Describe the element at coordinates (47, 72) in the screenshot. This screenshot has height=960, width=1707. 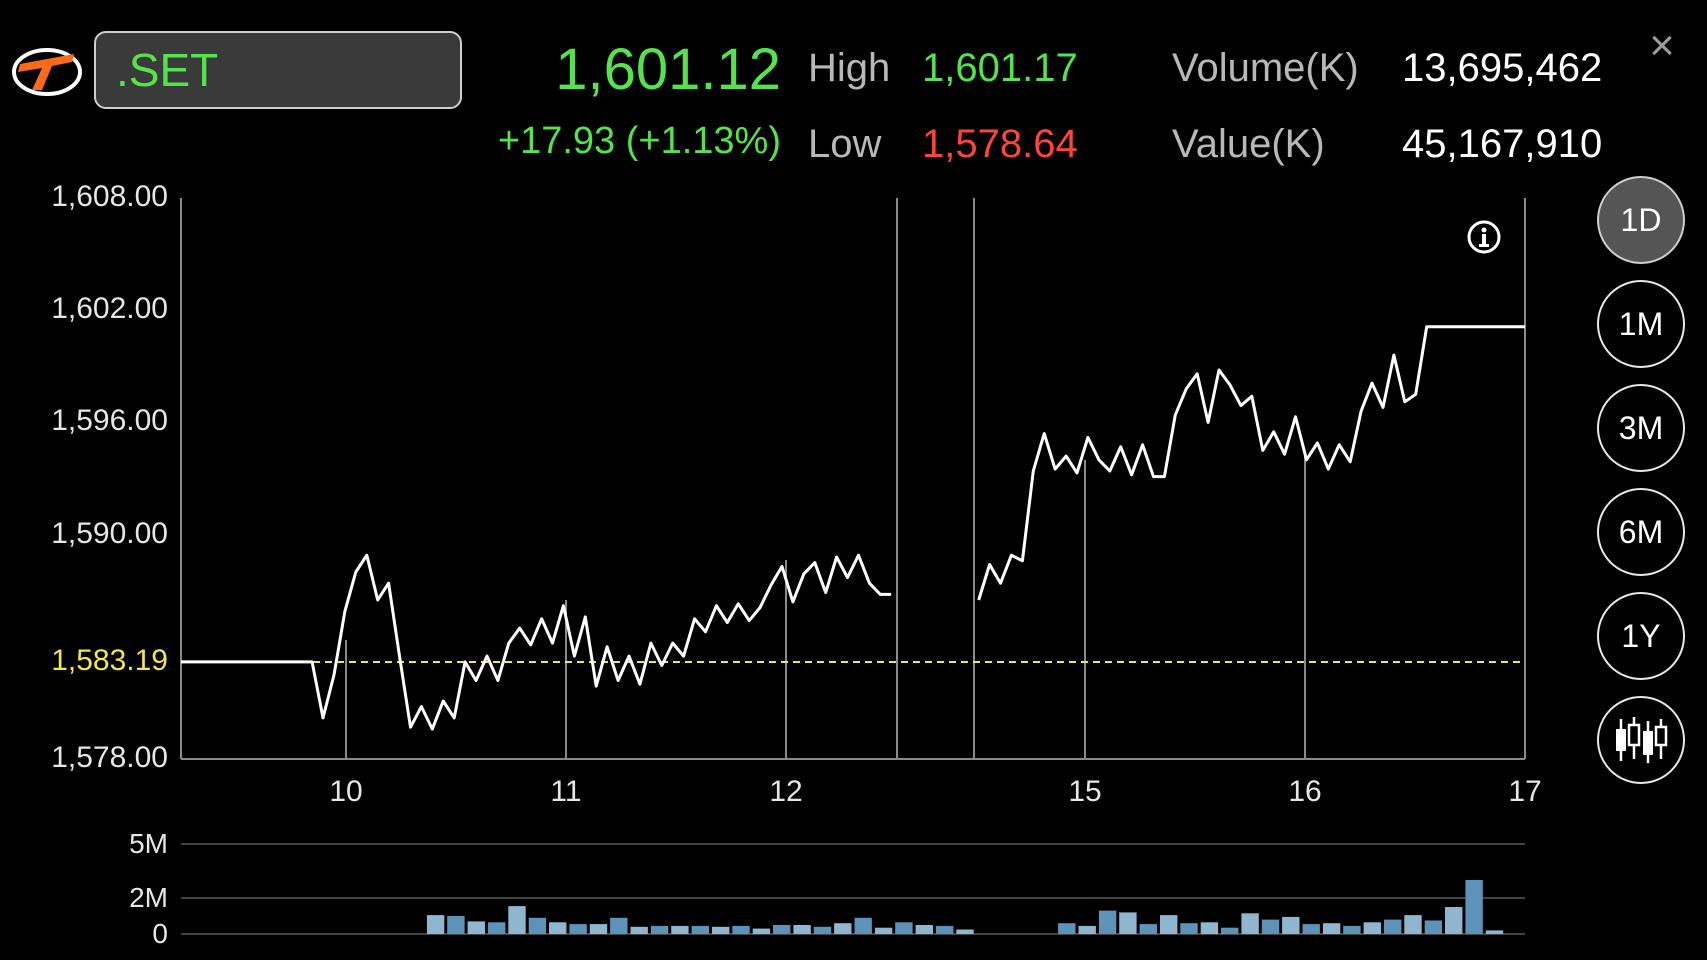
I see `broker-logo` at that location.